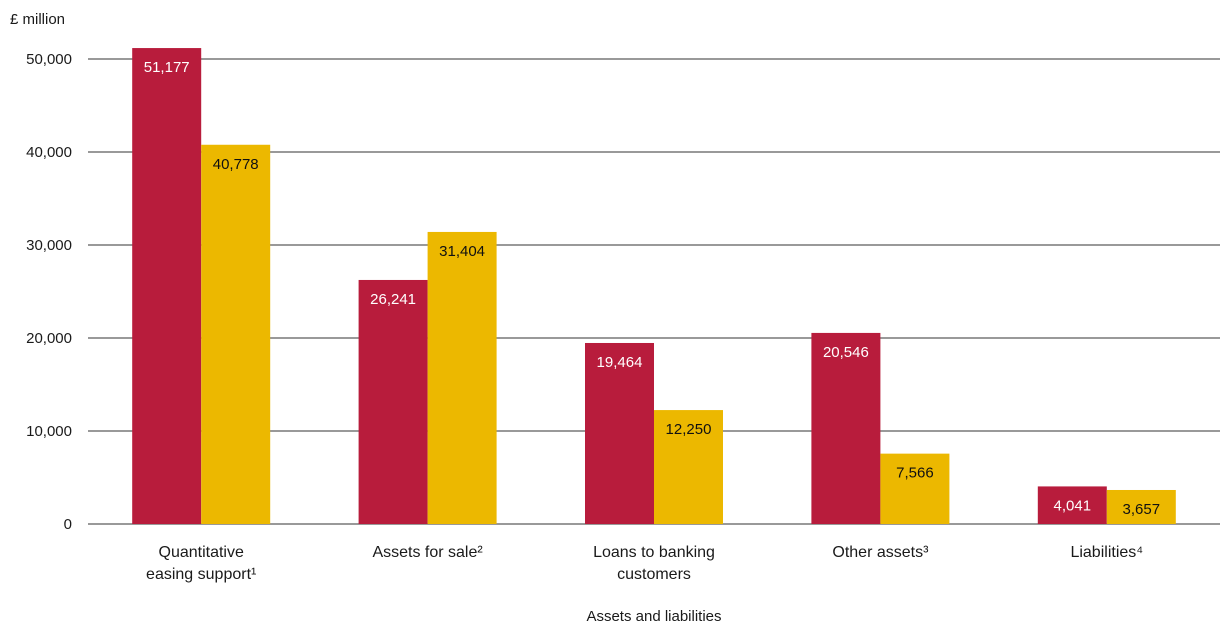  I want to click on x-axis-title: Assets and liabilities, so click(653, 616).